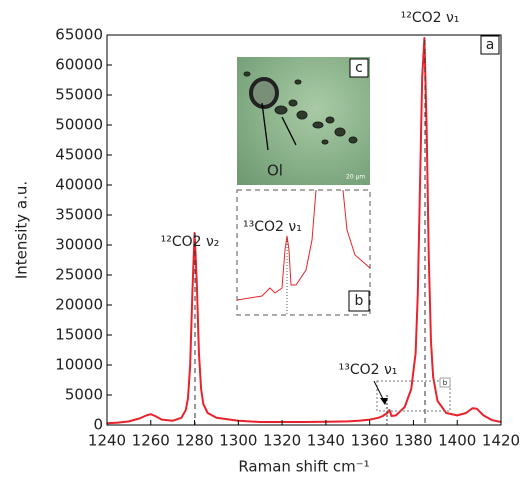 This screenshot has width=523, height=477. I want to click on x-tick-label: 1360, so click(370, 441).